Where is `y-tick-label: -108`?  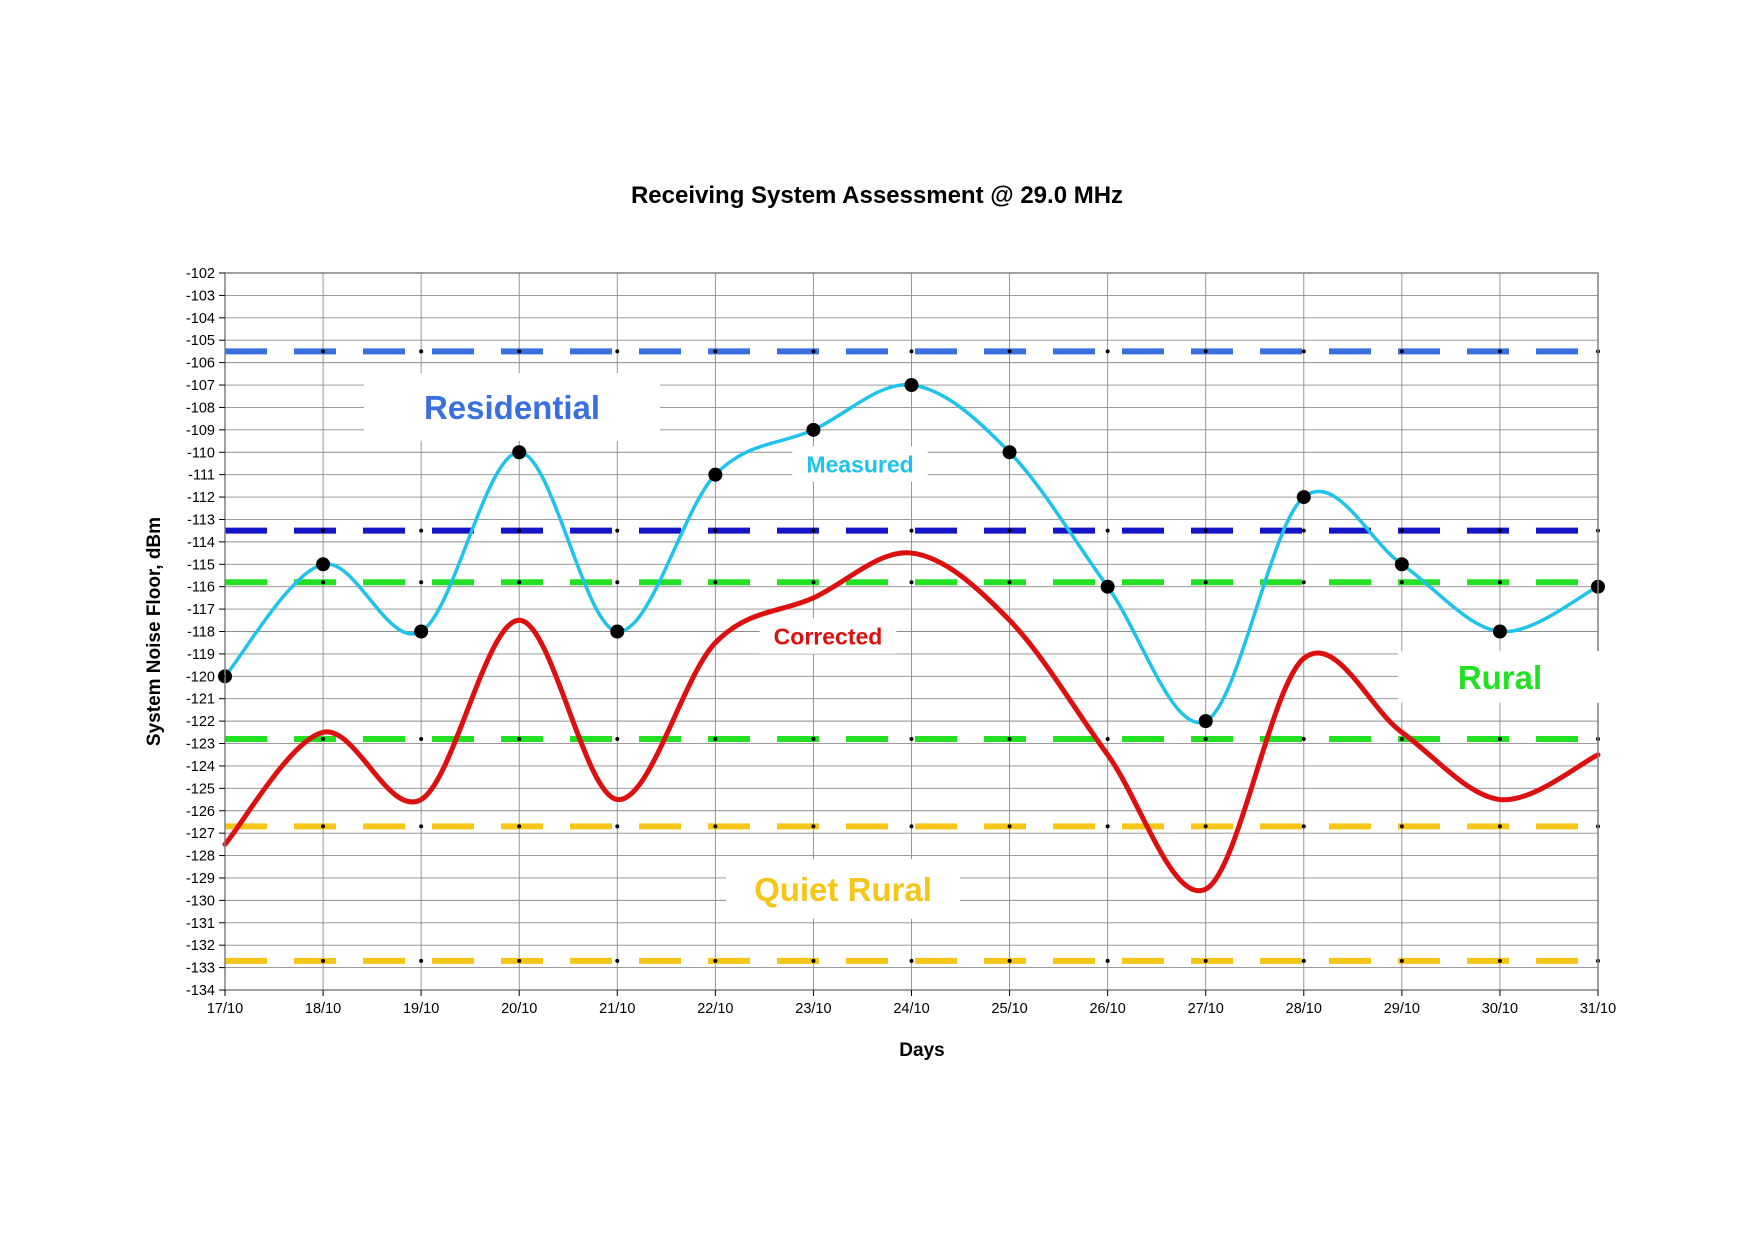
y-tick-label: -108 is located at coordinates (200, 408).